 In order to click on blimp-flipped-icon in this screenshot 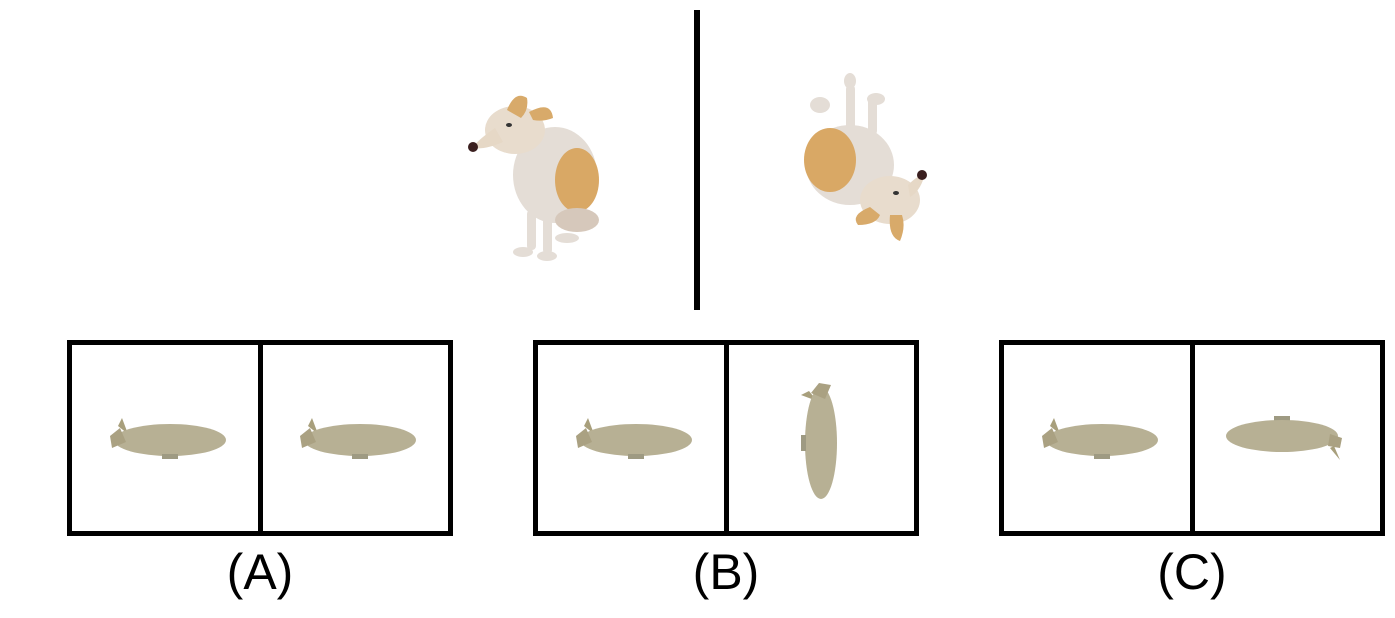, I will do `click(1284, 438)`.